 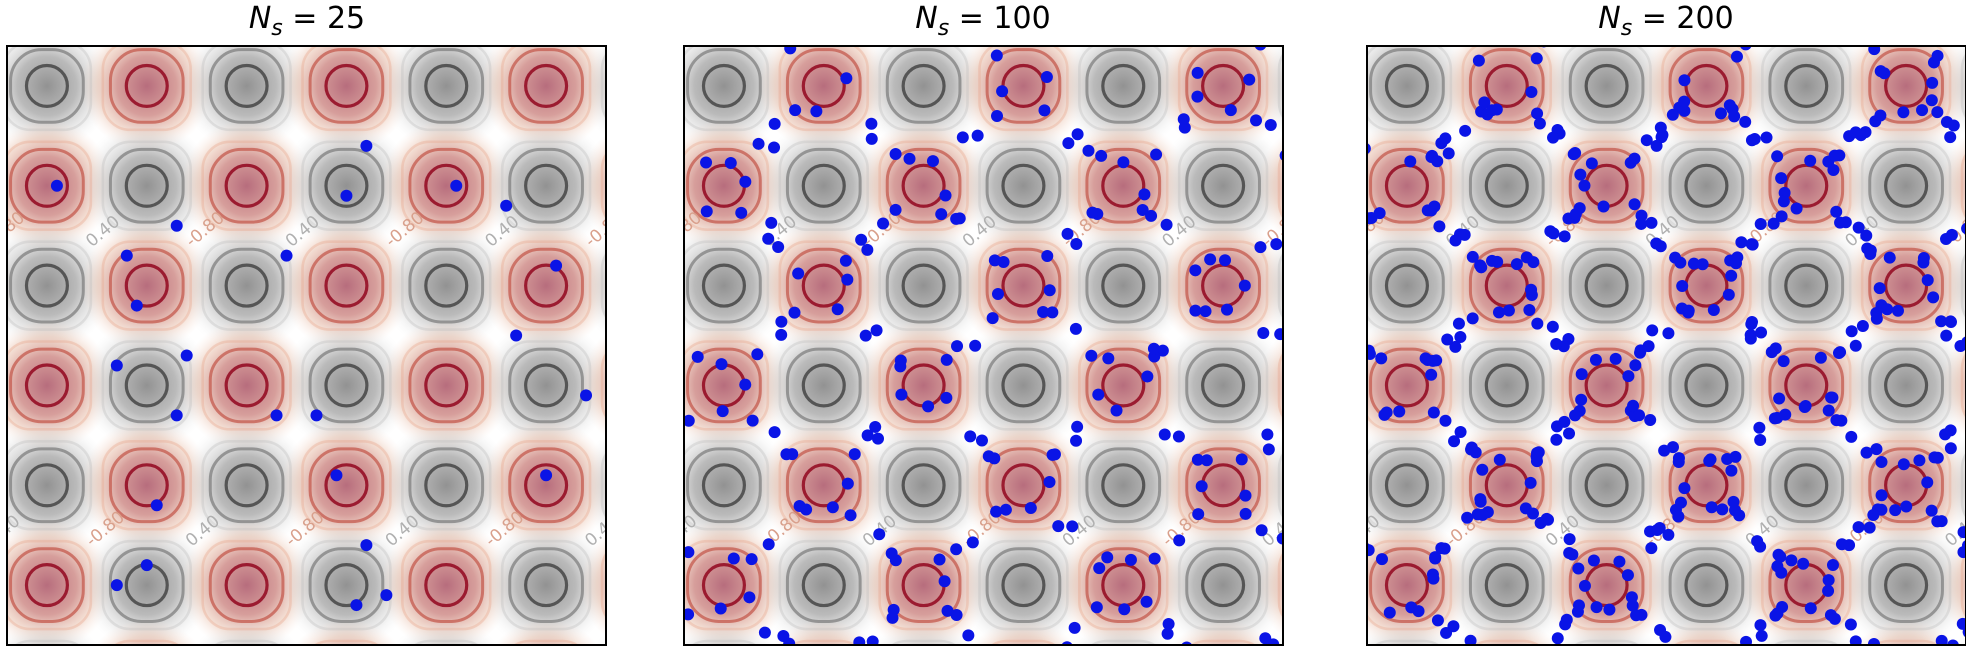 I want to click on panel-3-title-base: N, so click(x=1609, y=18).